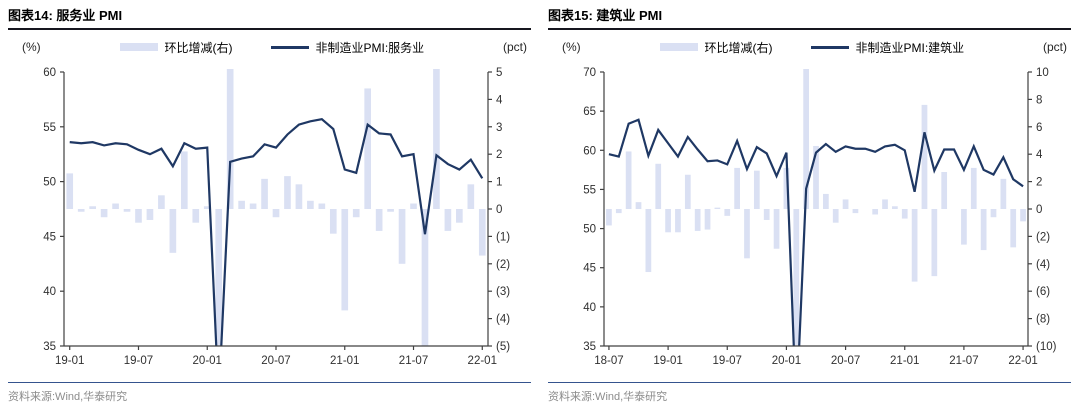 This screenshot has height=408, width=1080. What do you see at coordinates (503, 237) in the screenshot?
I see `right-axis-tick-label: (1)` at bounding box center [503, 237].